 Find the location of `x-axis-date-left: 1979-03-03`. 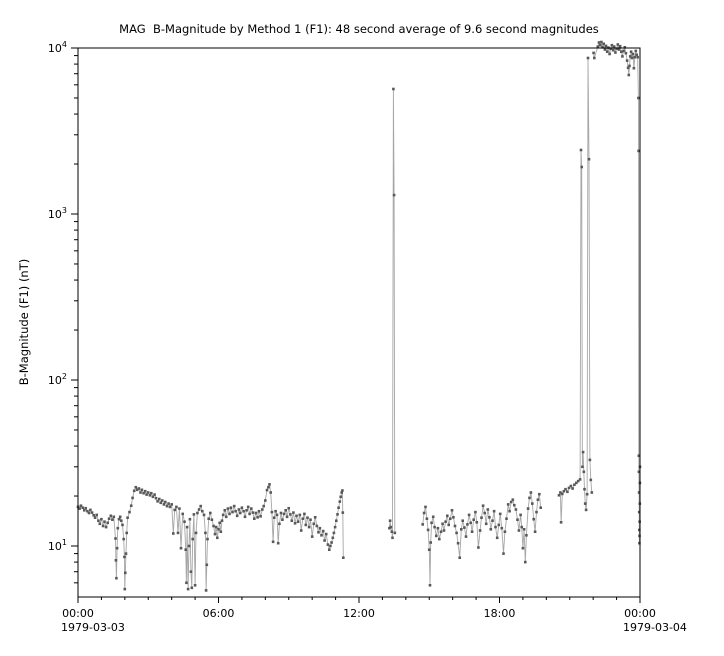

x-axis-date-left: 1979-03-03 is located at coordinates (93, 627).